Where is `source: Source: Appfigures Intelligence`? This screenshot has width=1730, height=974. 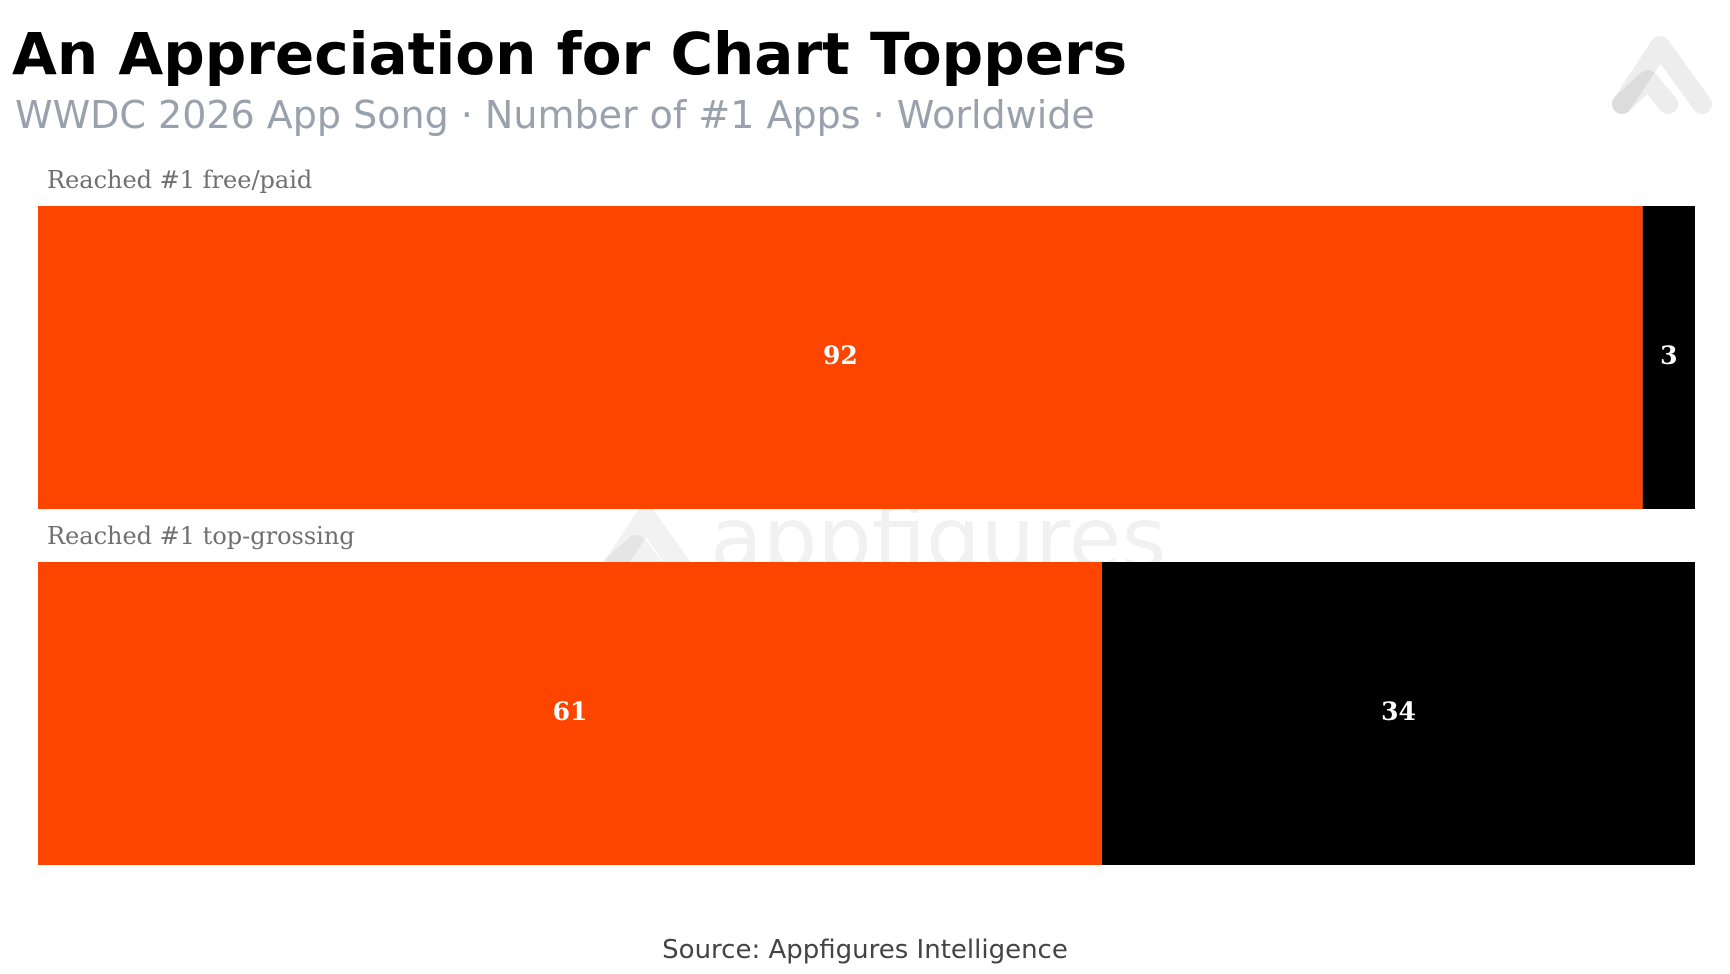
source: Source: Appfigures Intelligence is located at coordinates (865, 950).